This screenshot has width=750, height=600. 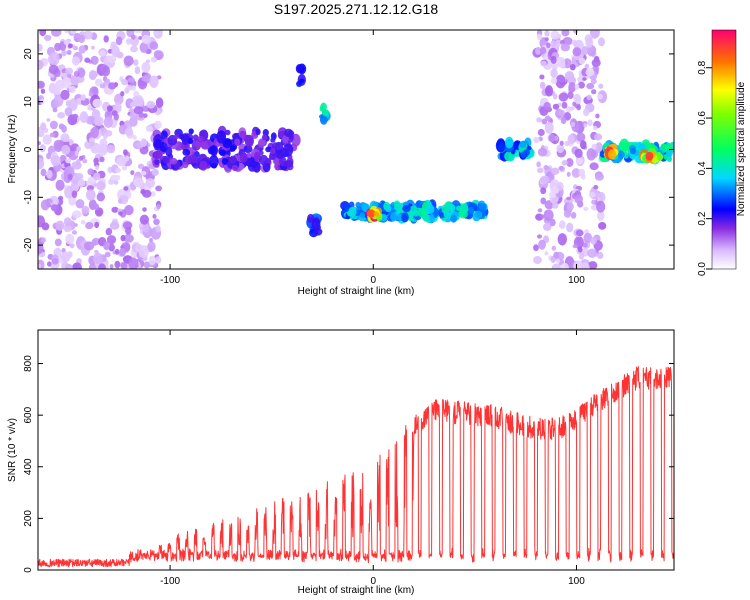 What do you see at coordinates (702, 67) in the screenshot?
I see `colorbar-tick-label: 0.8` at bounding box center [702, 67].